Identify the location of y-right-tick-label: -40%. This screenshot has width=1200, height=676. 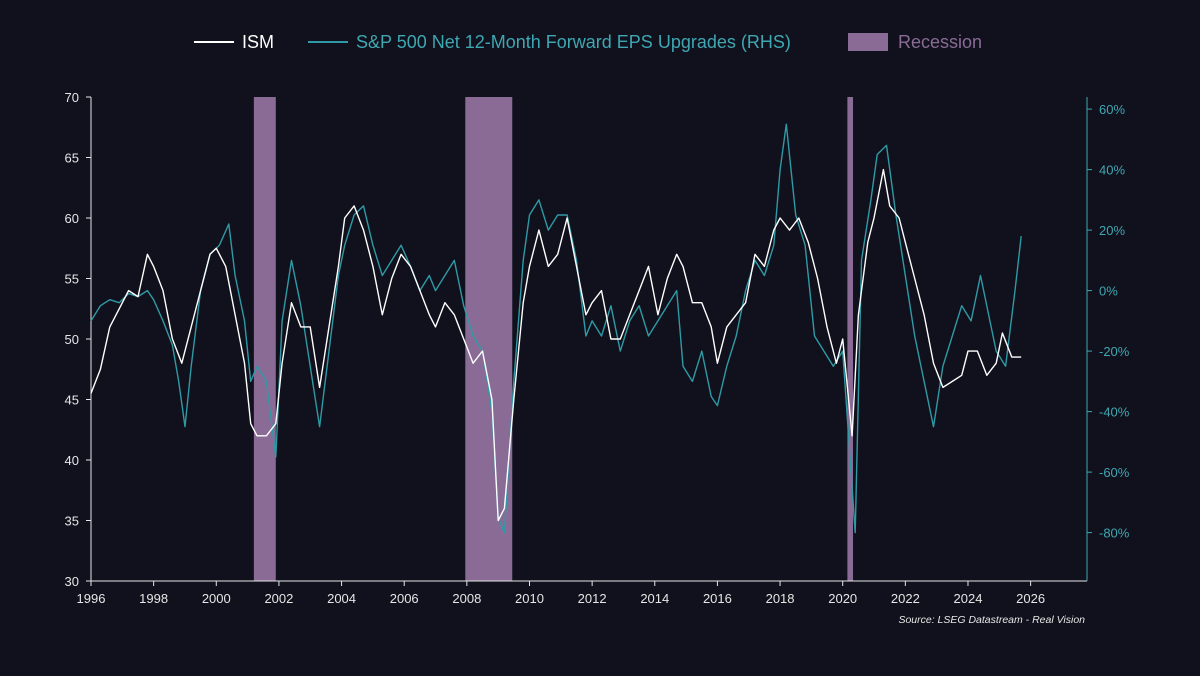
(1114, 412).